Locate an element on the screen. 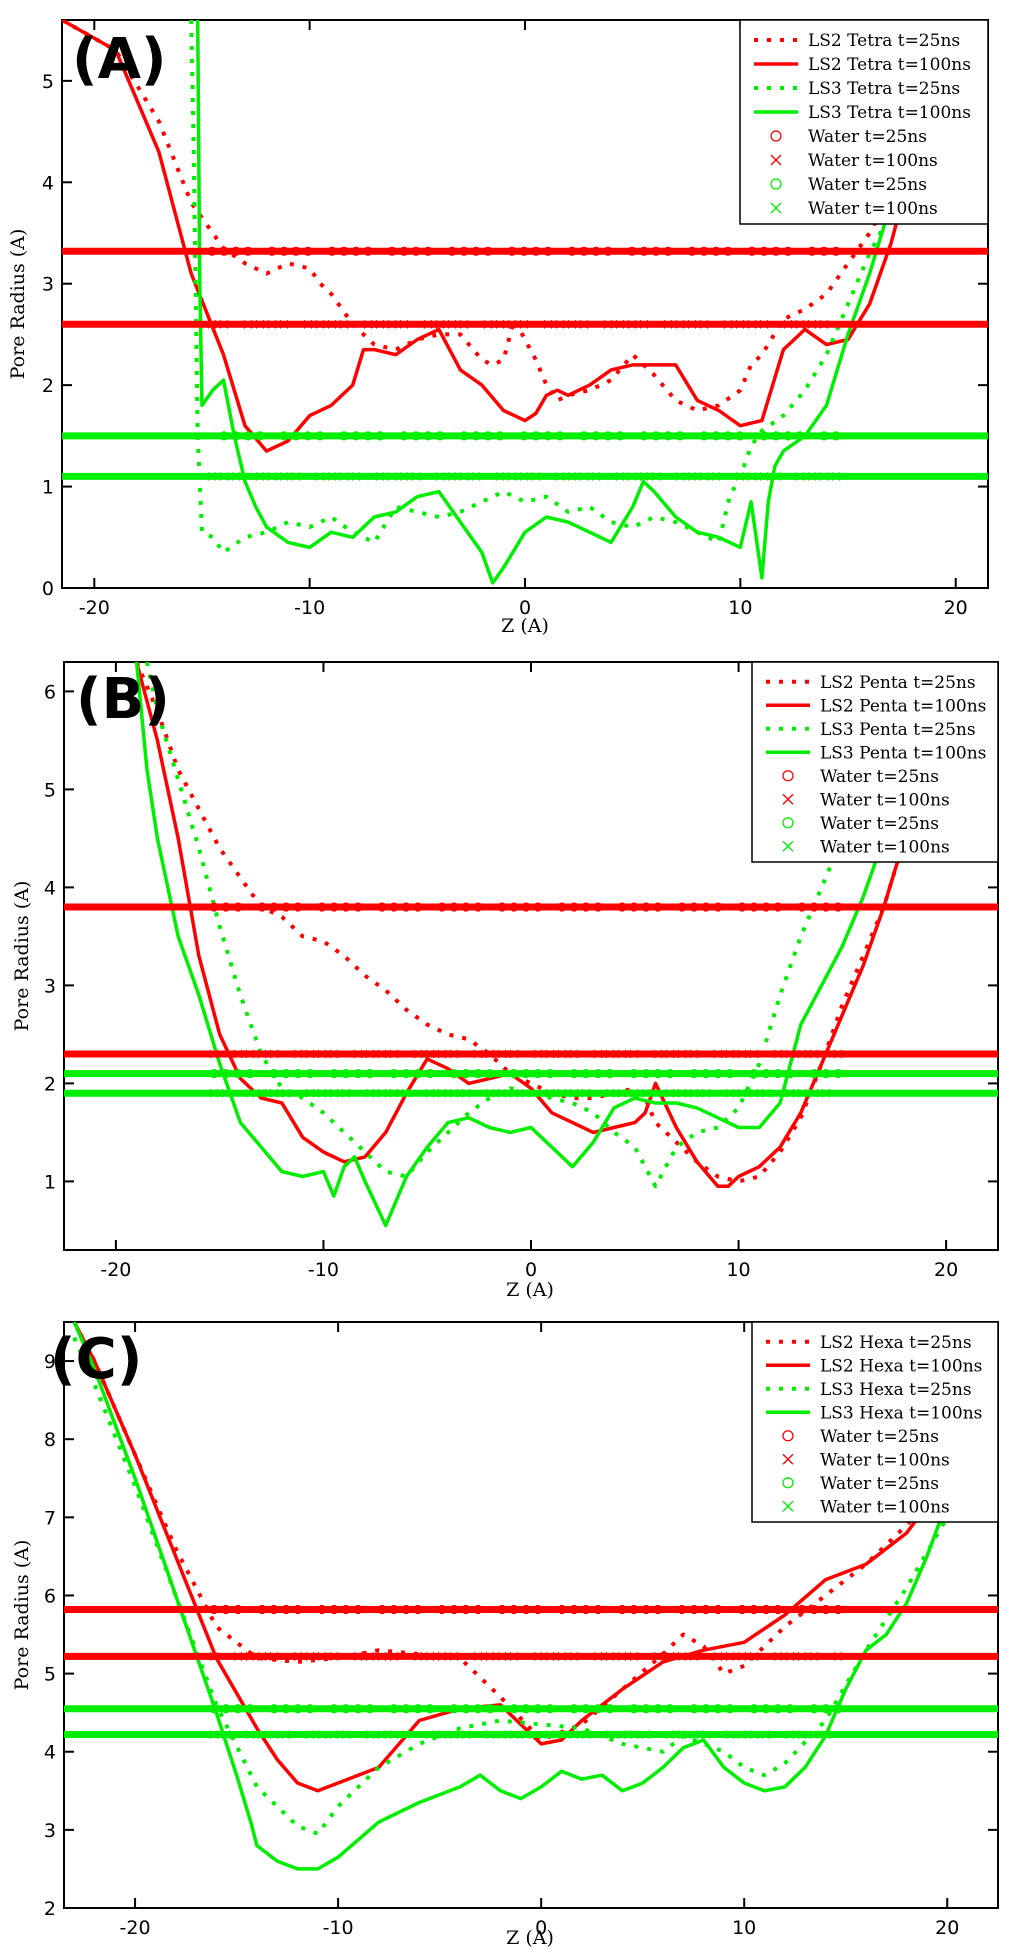  legend-label: LS2 Penta t=100ns is located at coordinates (903, 706).